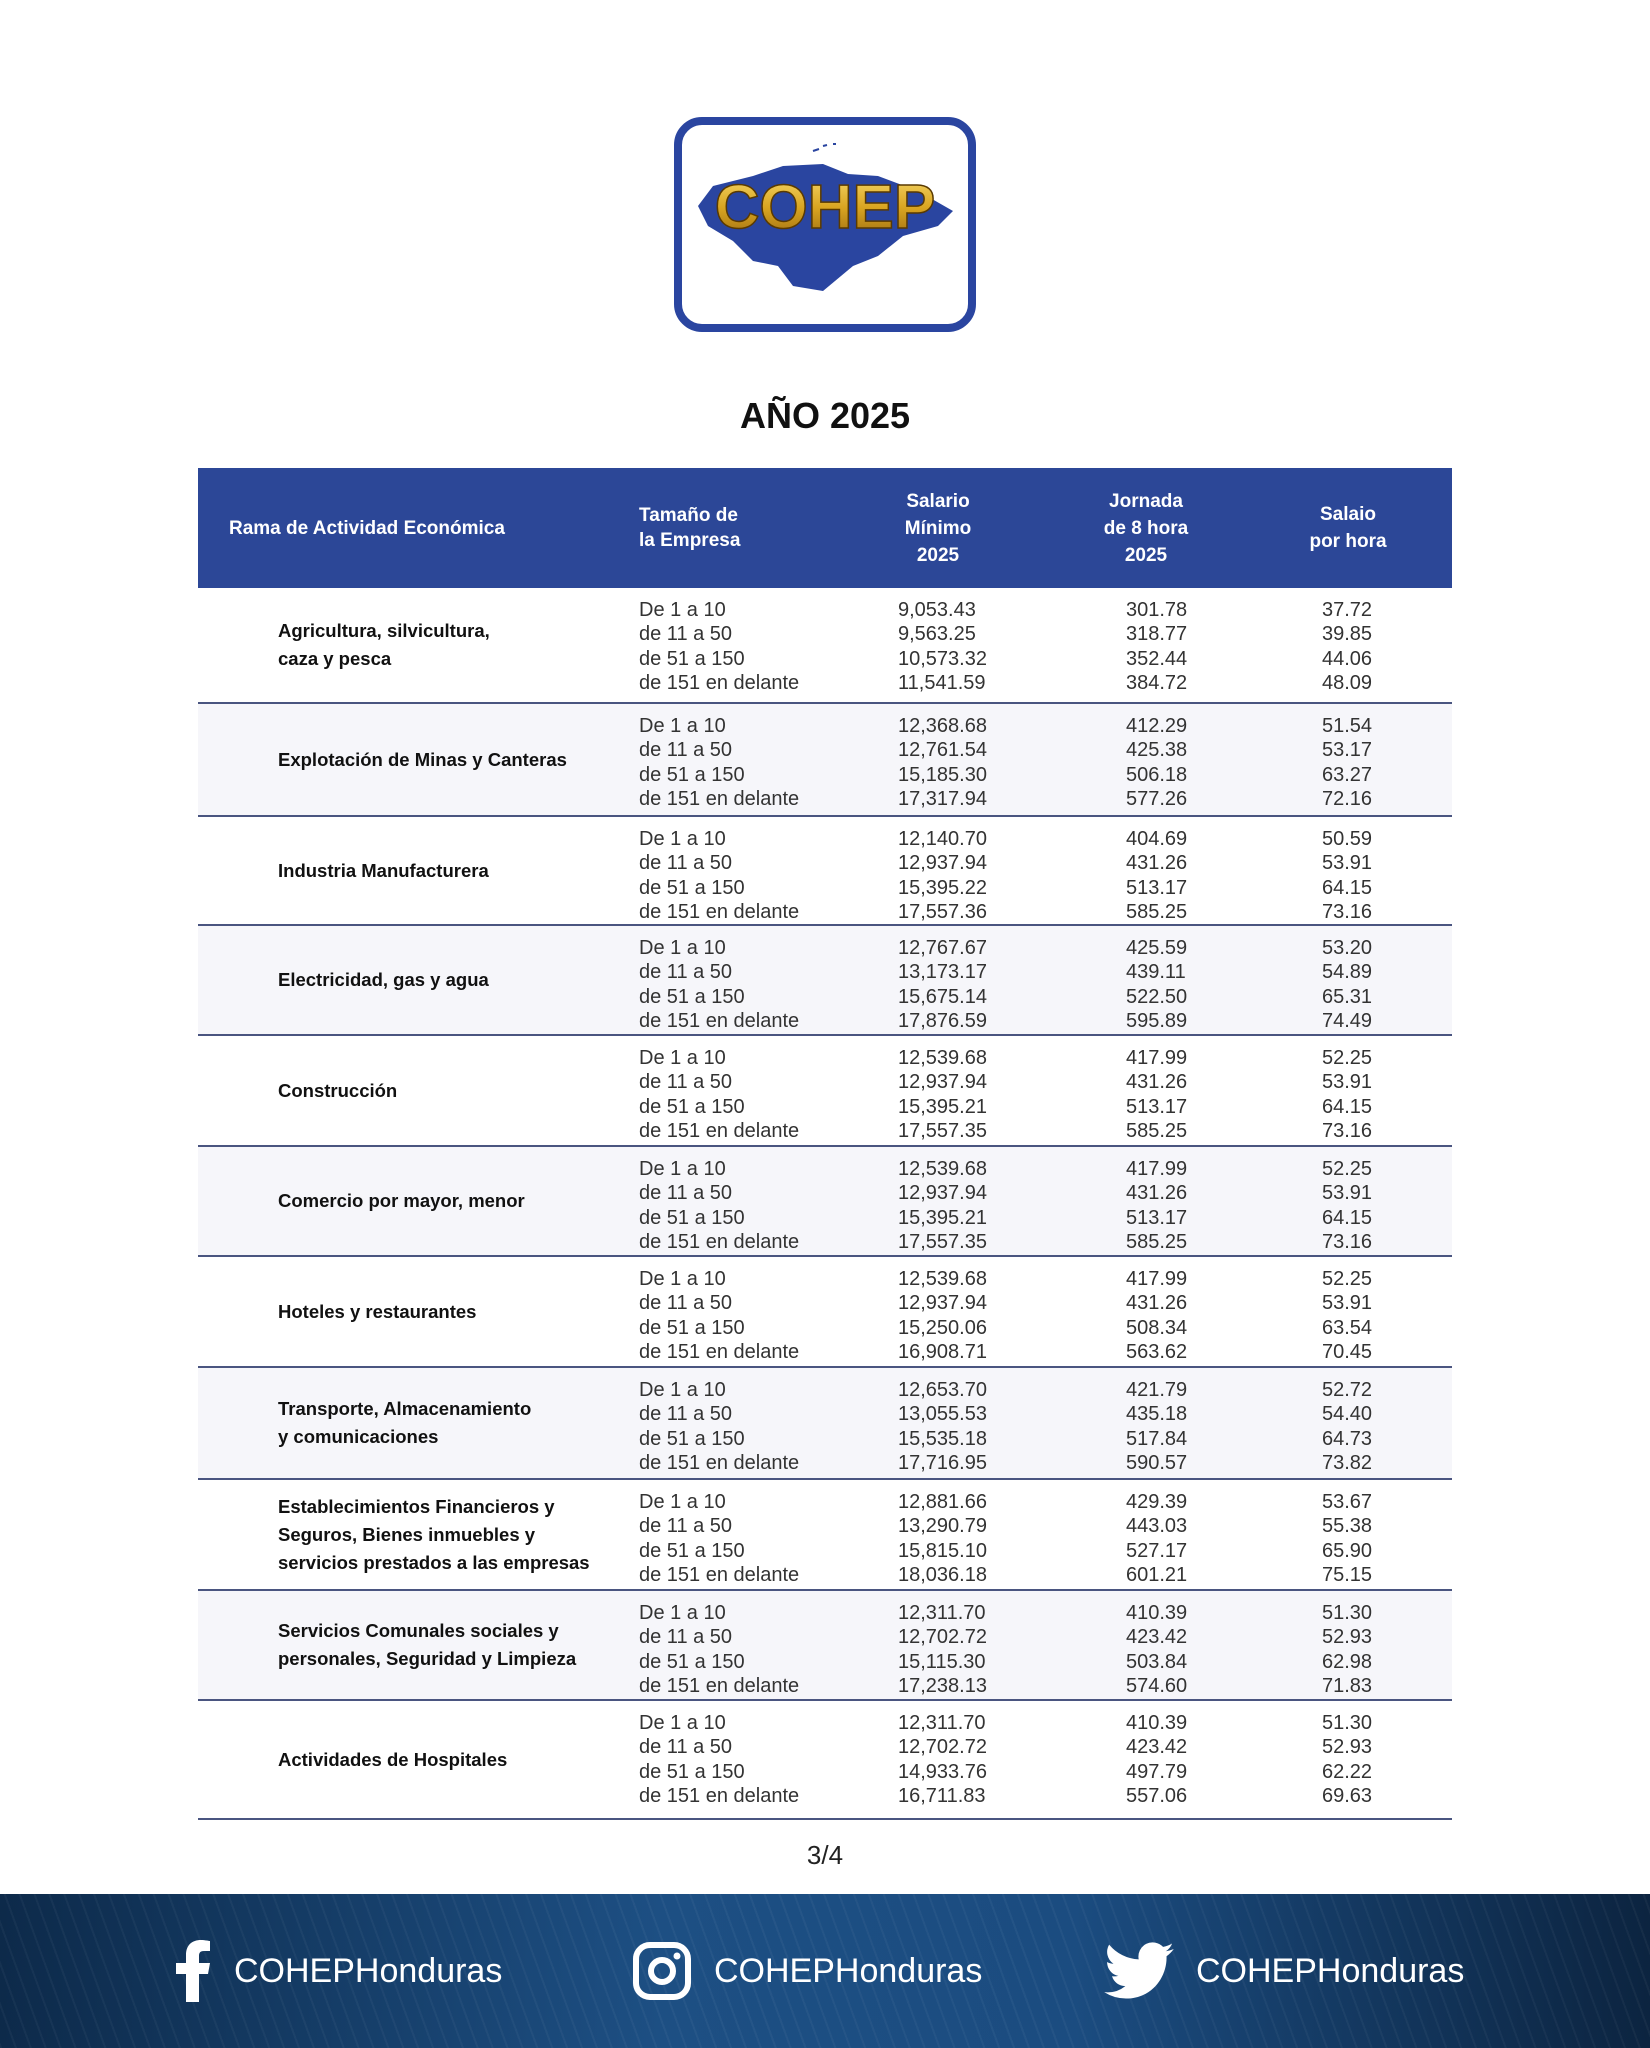 The image size is (1650, 2048). What do you see at coordinates (1157, 774) in the screenshot?
I see `daily-wage: 506.18` at bounding box center [1157, 774].